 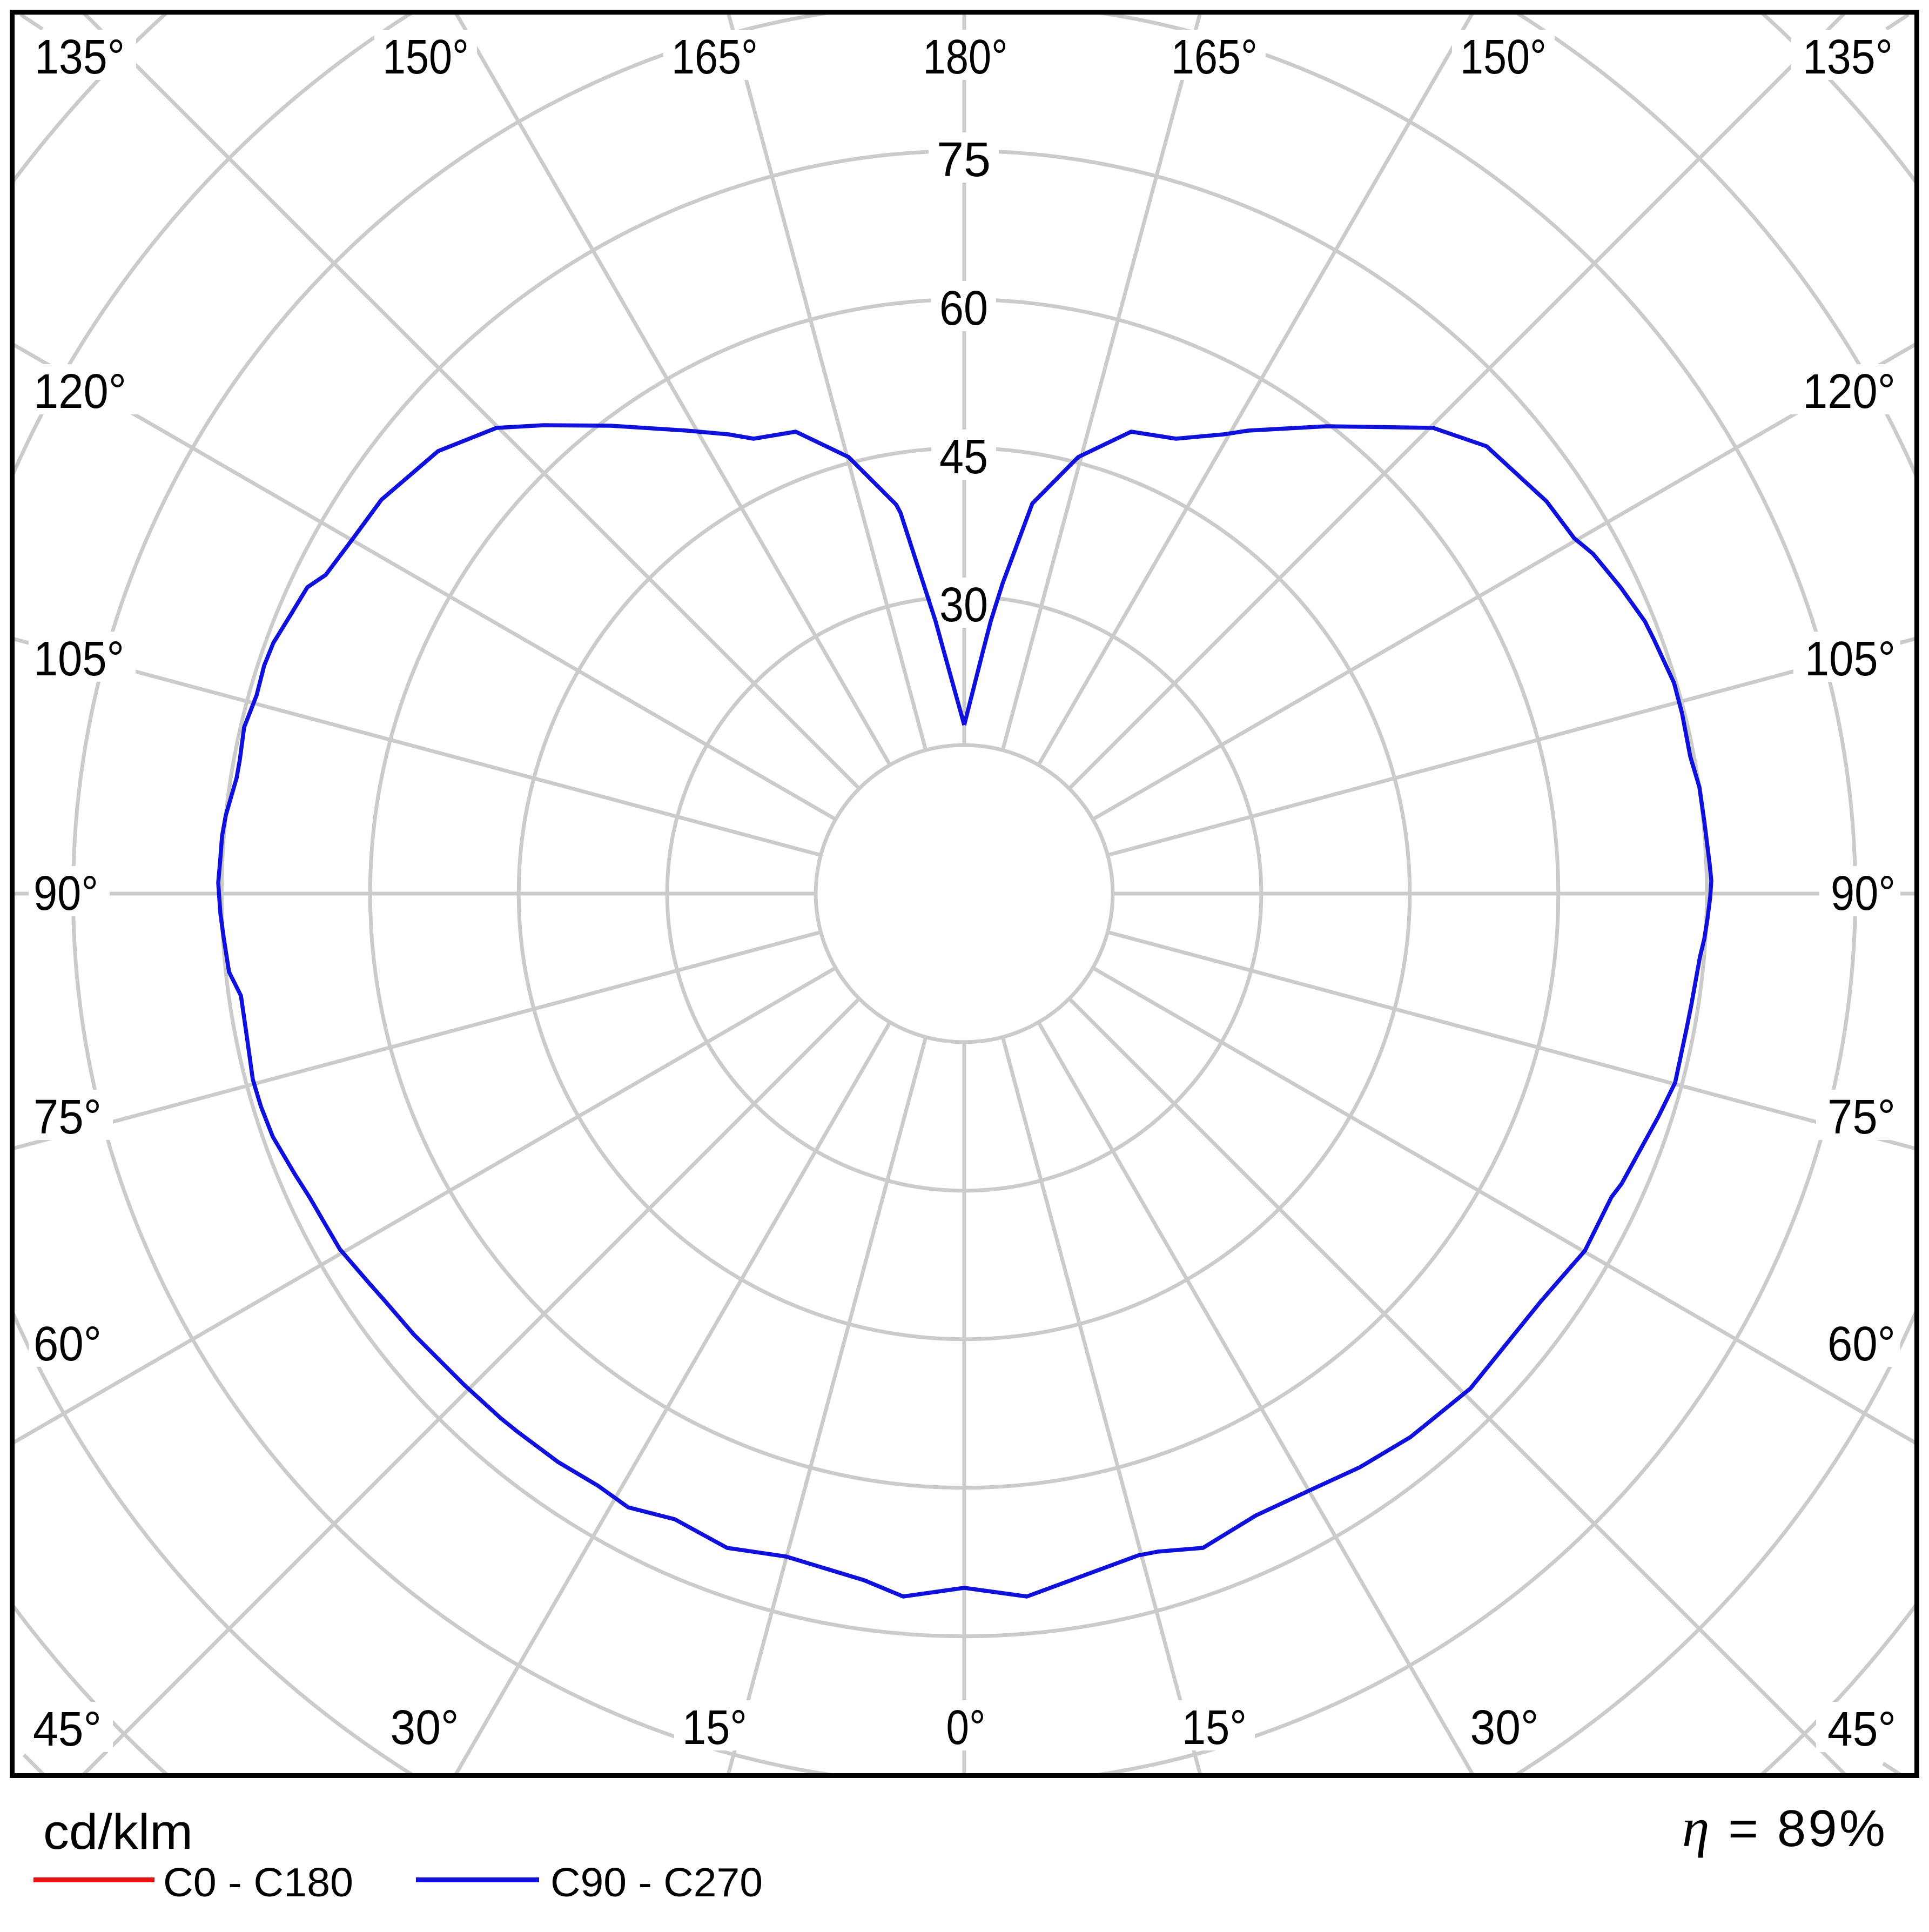 What do you see at coordinates (964, 457) in the screenshot?
I see `svg-text: 45` at bounding box center [964, 457].